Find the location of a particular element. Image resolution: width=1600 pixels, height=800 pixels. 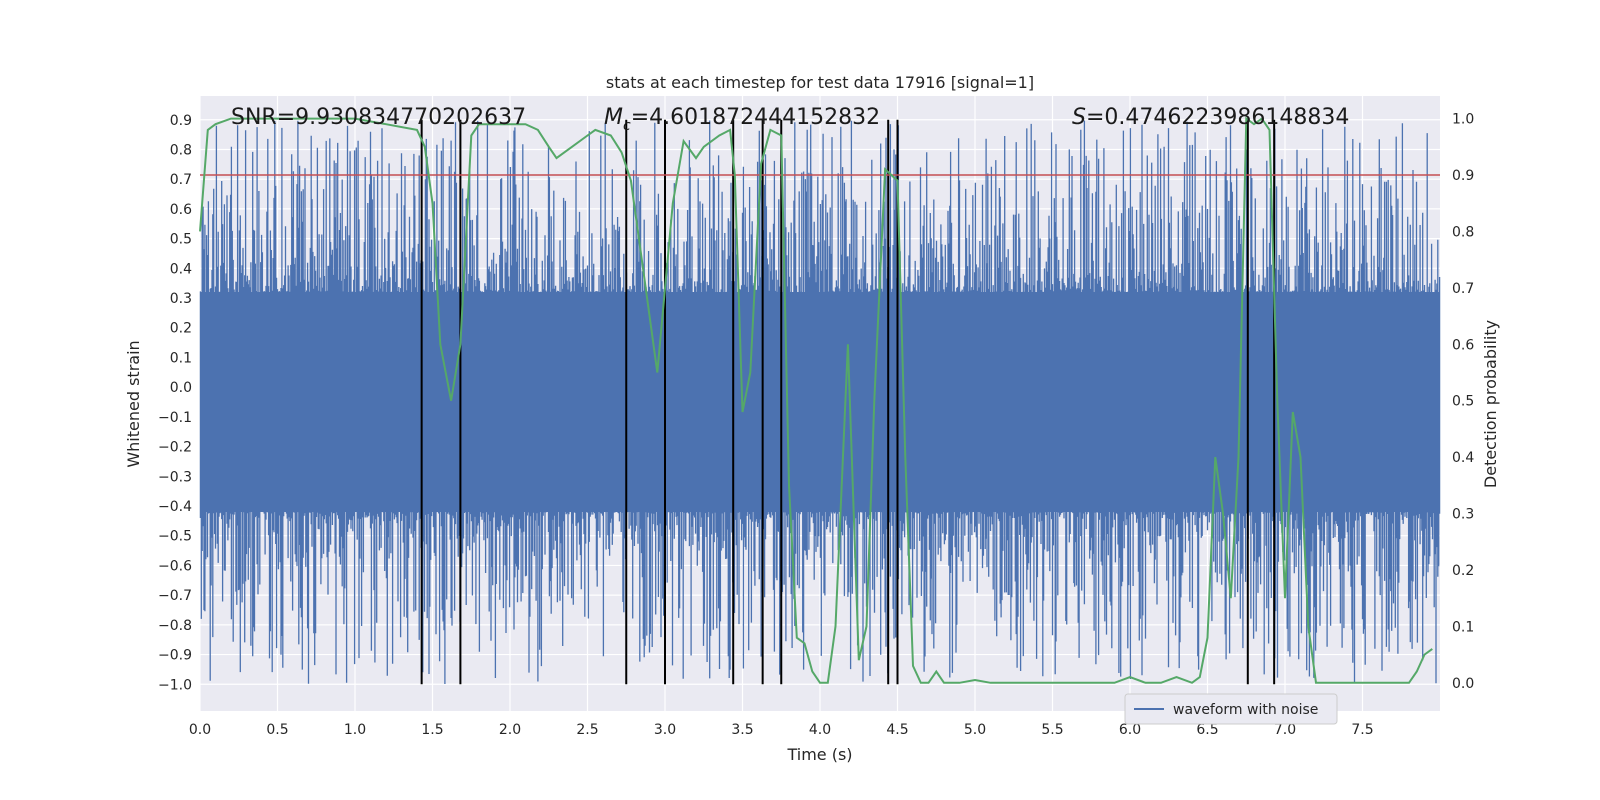

y-tick-label: −0.1 is located at coordinates (175, 418).